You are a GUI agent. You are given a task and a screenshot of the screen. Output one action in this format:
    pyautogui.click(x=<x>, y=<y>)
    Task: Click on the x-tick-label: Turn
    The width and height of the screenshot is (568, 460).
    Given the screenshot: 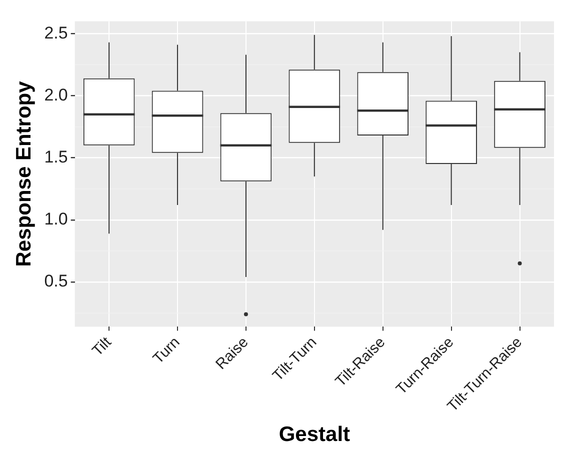 What is the action you would take?
    pyautogui.click(x=167, y=351)
    